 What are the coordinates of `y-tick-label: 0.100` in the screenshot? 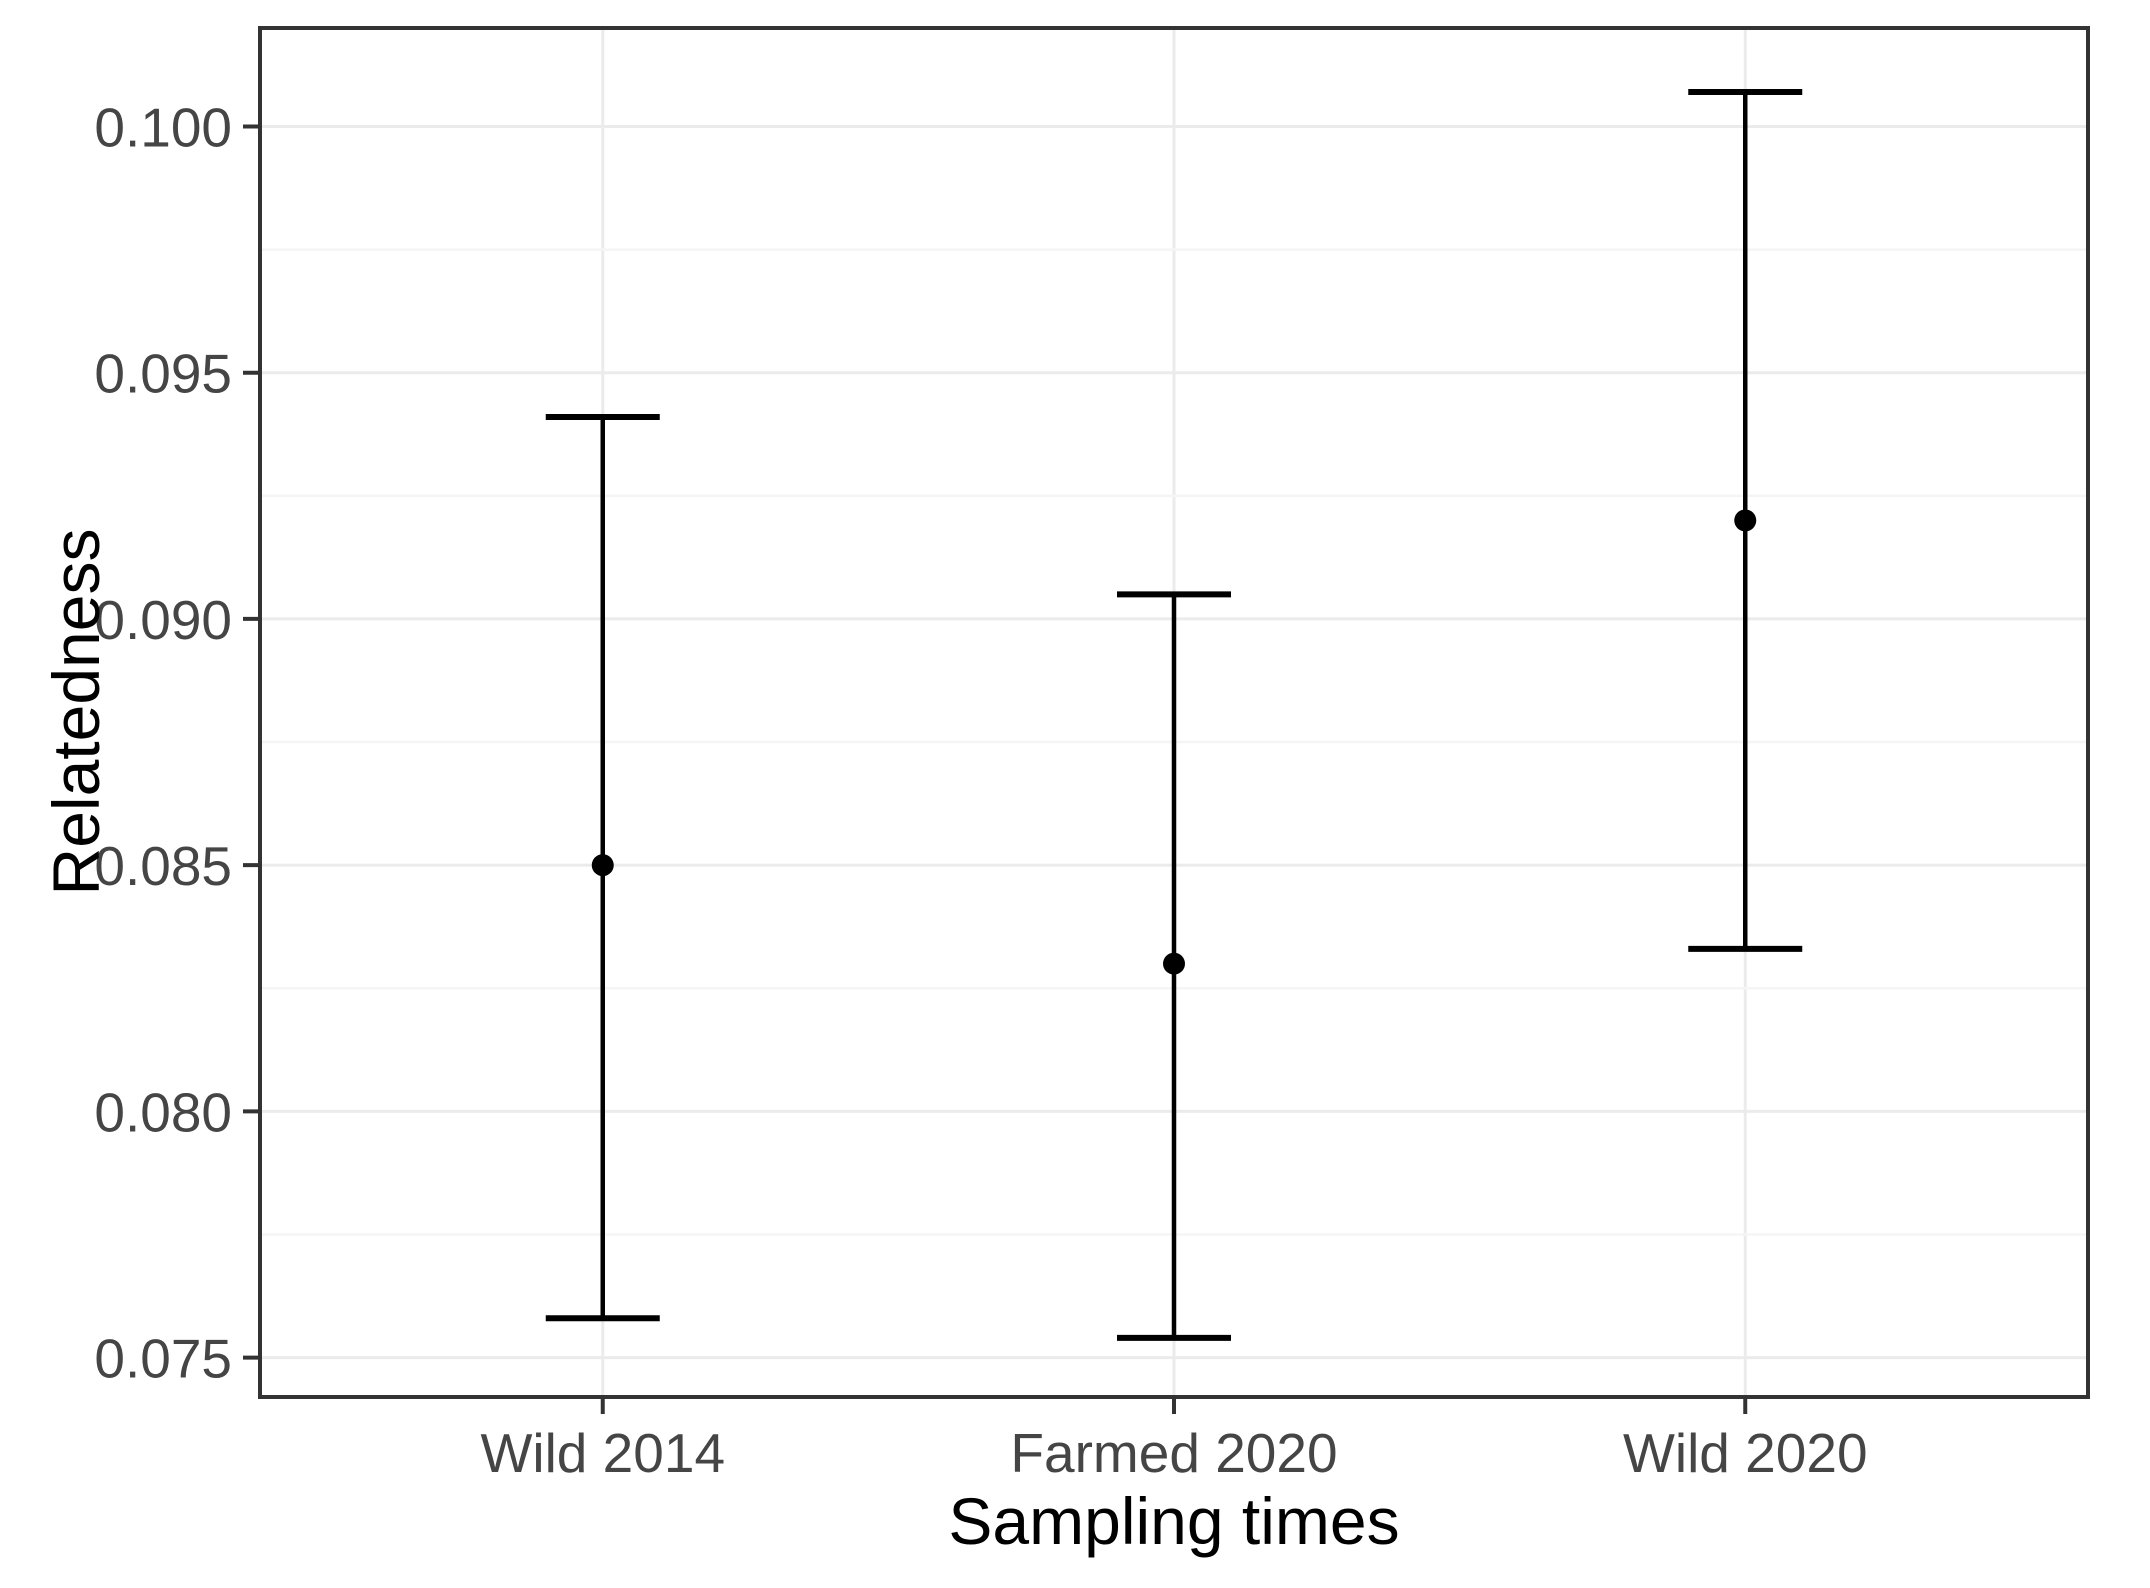 It's located at (163, 127).